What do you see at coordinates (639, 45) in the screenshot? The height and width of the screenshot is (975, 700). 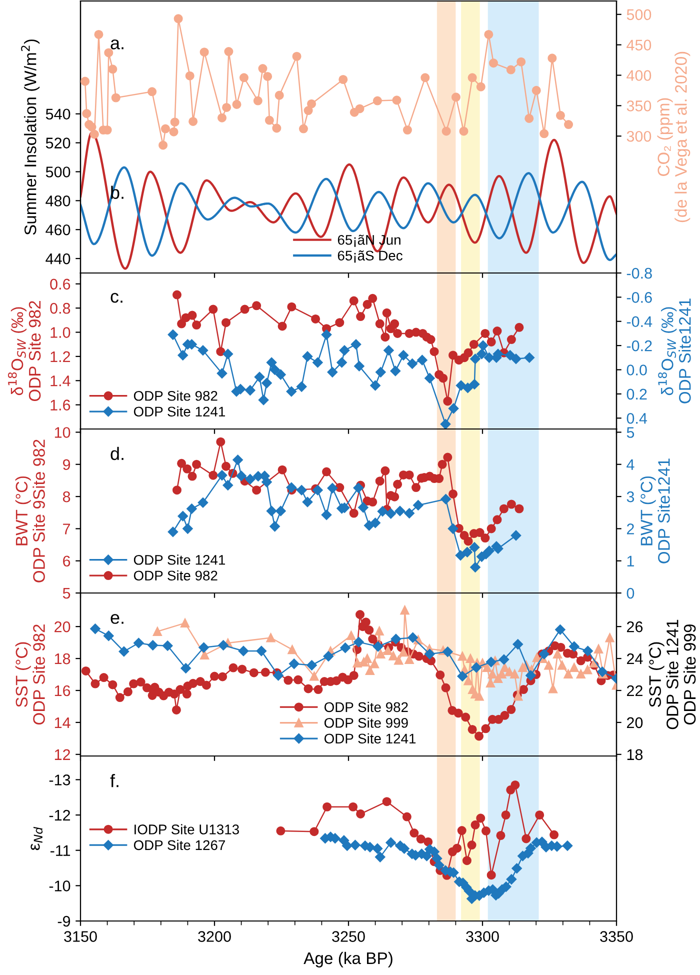 I see `y2-tick-label: 450` at bounding box center [639, 45].